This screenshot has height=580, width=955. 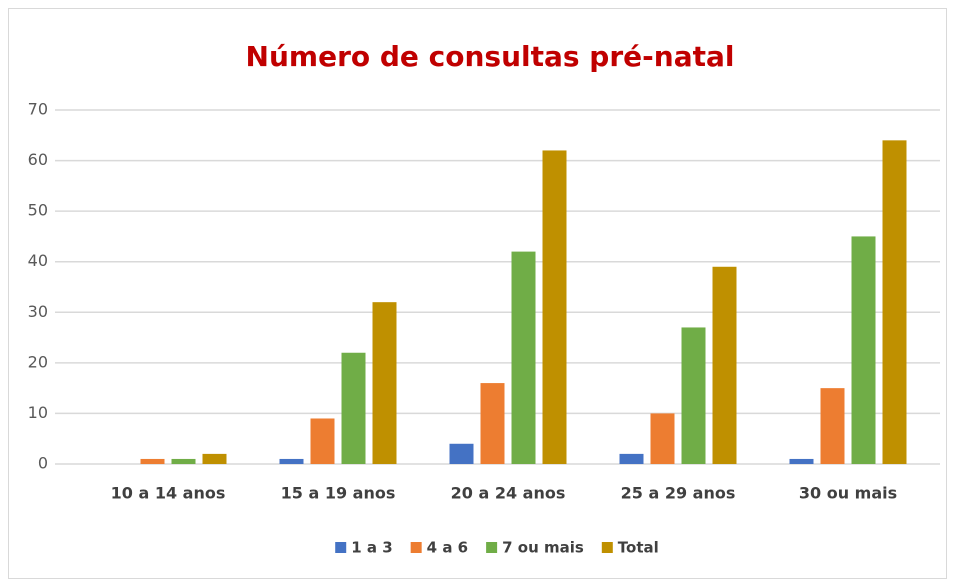 What do you see at coordinates (168, 493) in the screenshot?
I see `x-tick-label: 10 a 14 anos` at bounding box center [168, 493].